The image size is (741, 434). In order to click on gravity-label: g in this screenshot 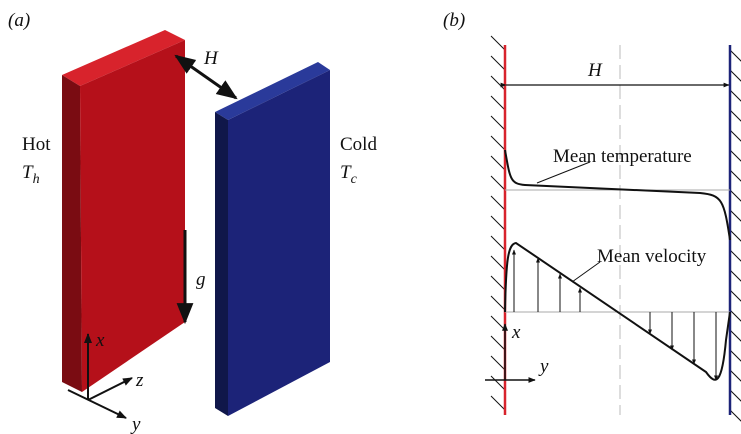, I will do `click(201, 279)`.